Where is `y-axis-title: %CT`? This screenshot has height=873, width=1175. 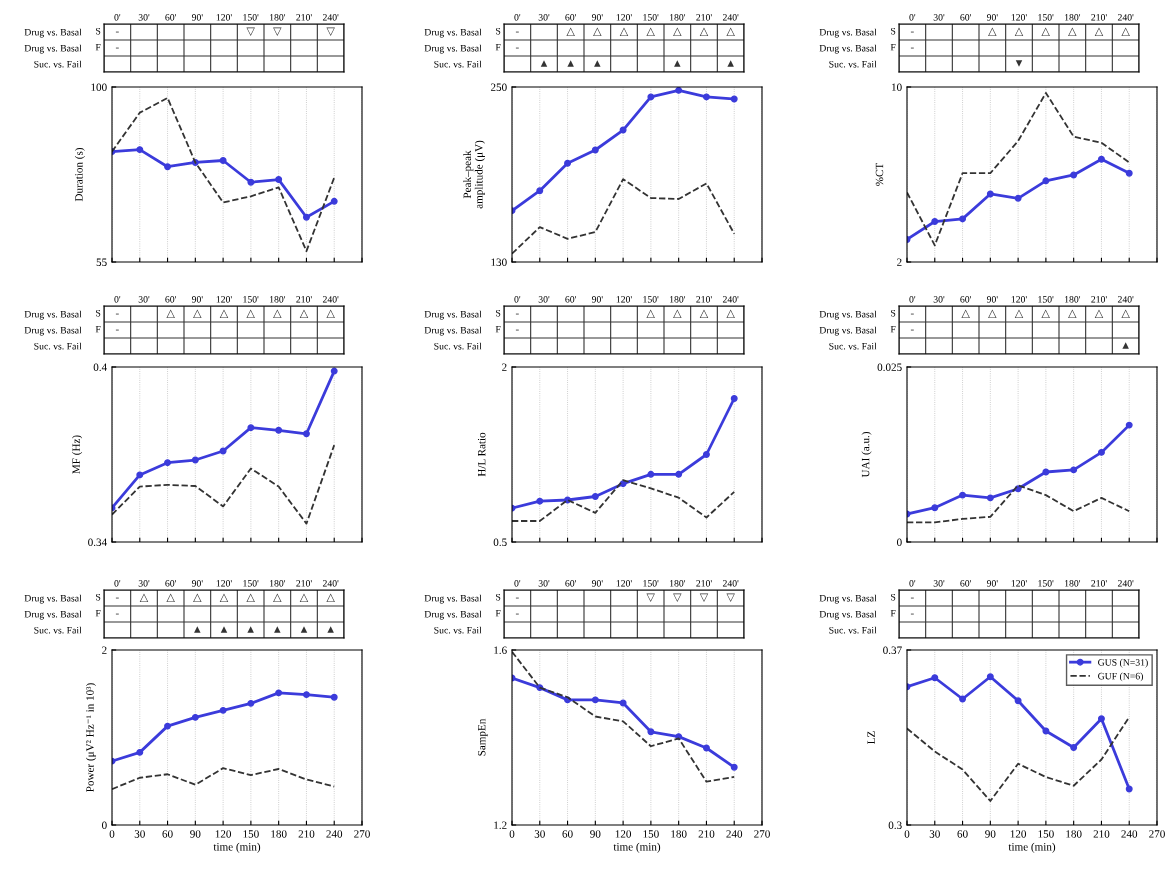
y-axis-title: %CT is located at coordinates (879, 174).